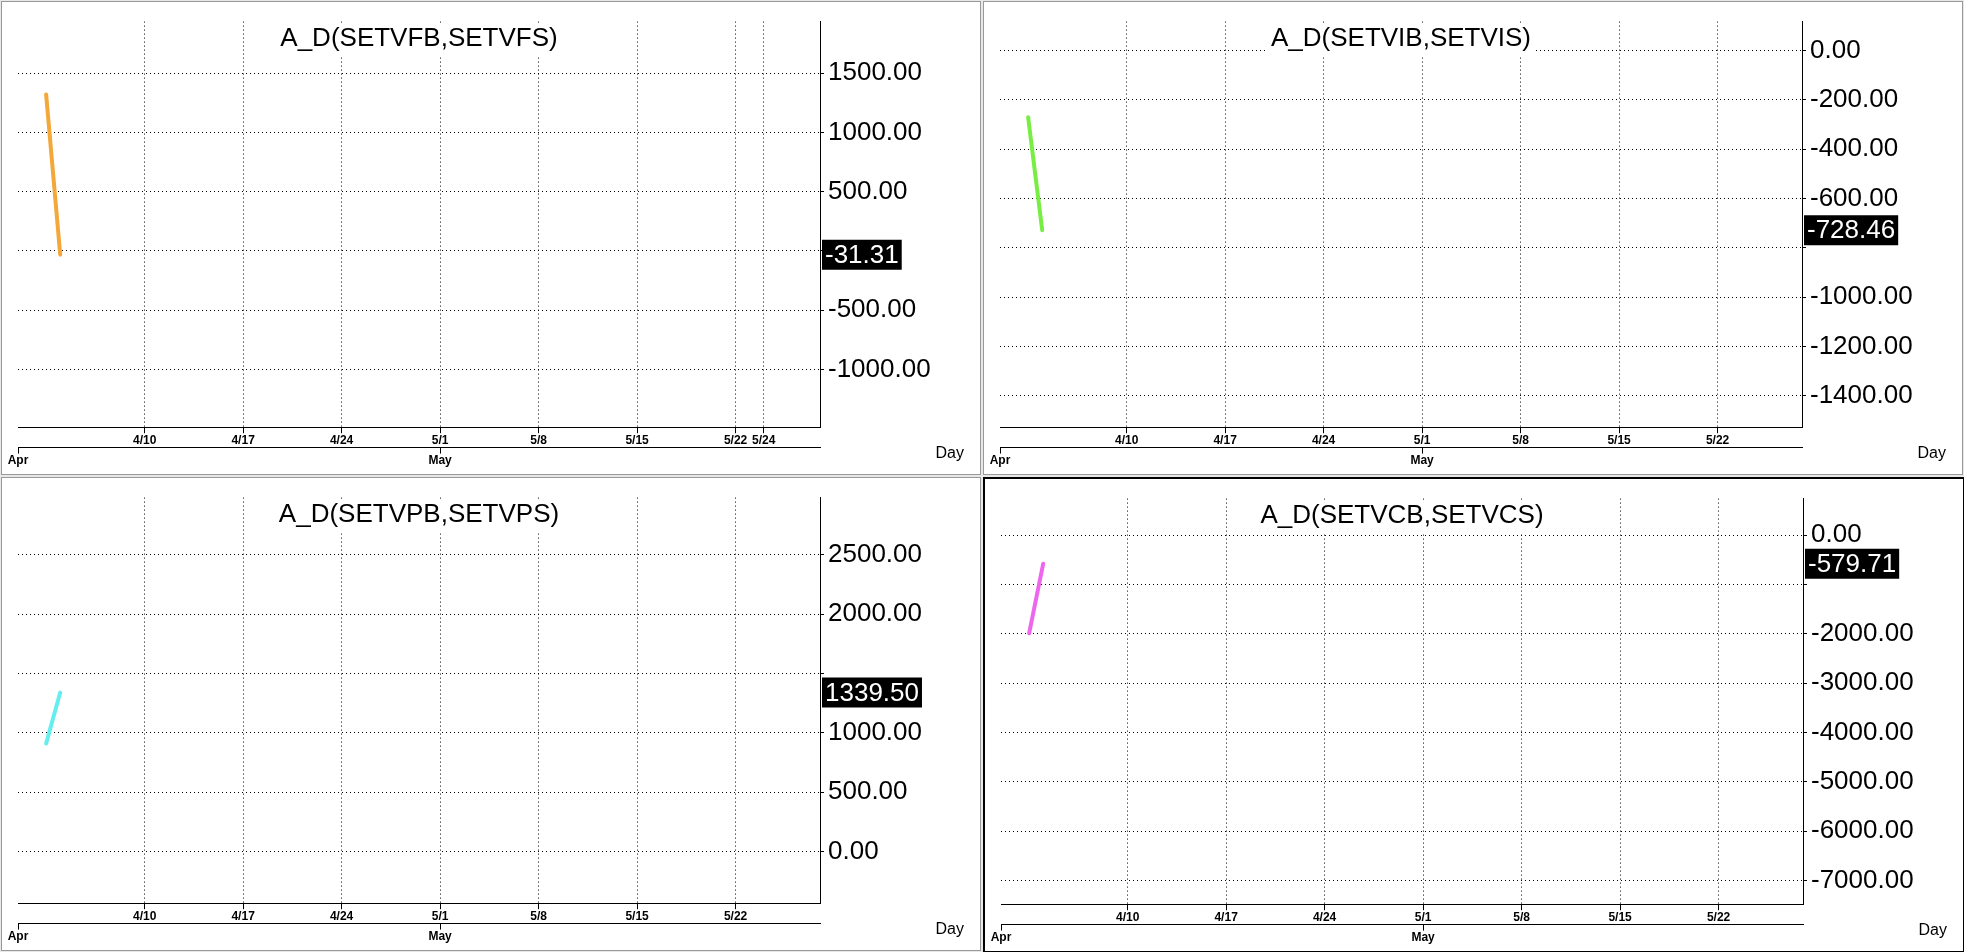  I want to click on y-tick-label: -1200.00, so click(1861, 344).